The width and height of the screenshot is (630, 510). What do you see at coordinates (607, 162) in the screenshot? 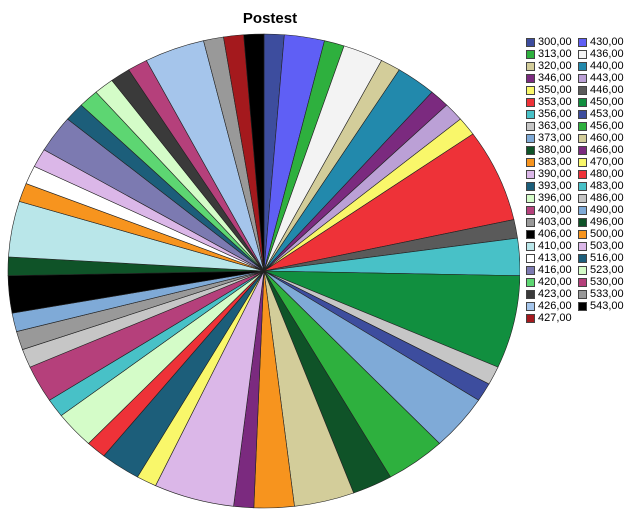
I see `legend-label: 470,00` at bounding box center [607, 162].